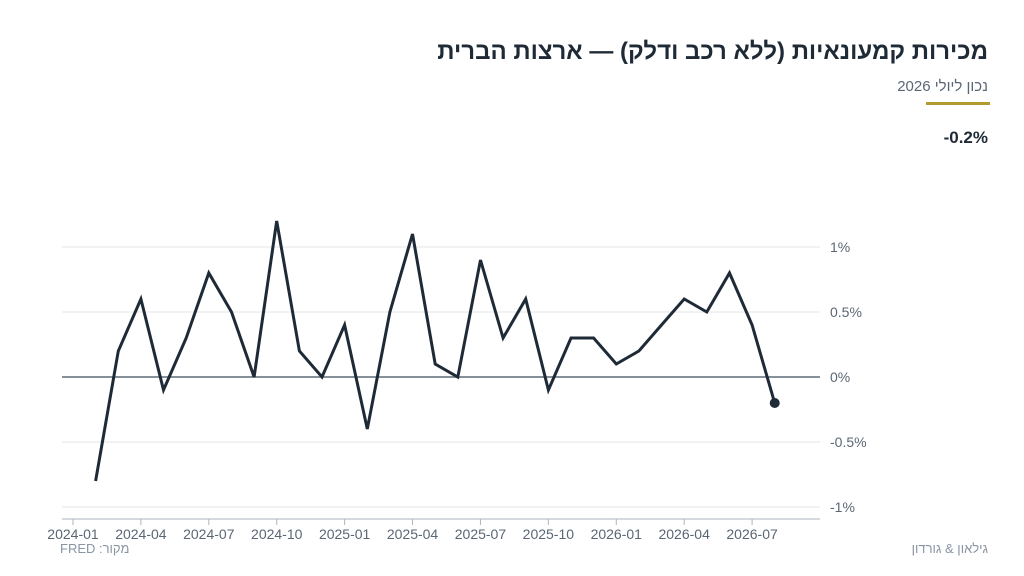 The width and height of the screenshot is (1024, 576). I want to click on latest-value: -0.2%, so click(965, 137).